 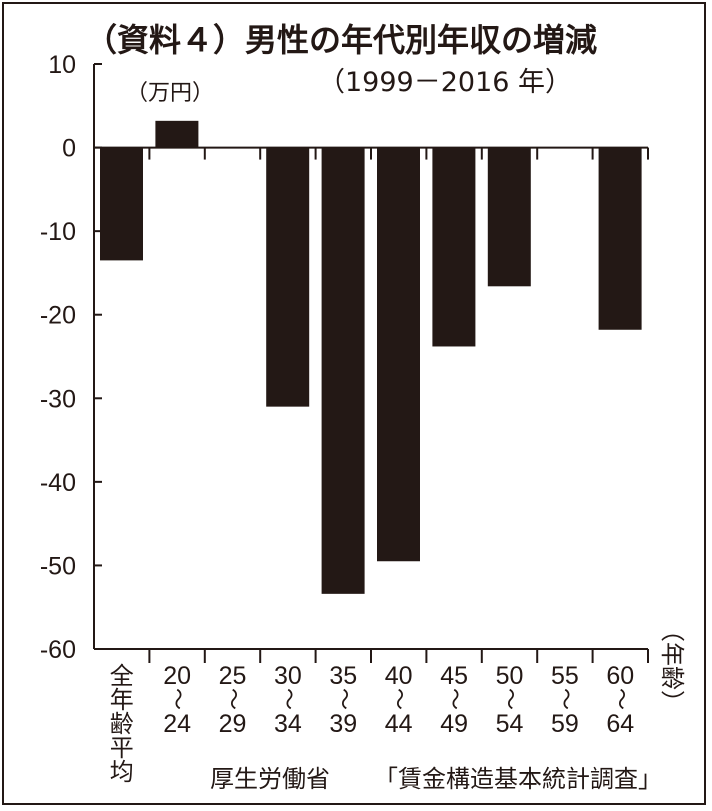 What do you see at coordinates (620, 724) in the screenshot?
I see `category-label: 64` at bounding box center [620, 724].